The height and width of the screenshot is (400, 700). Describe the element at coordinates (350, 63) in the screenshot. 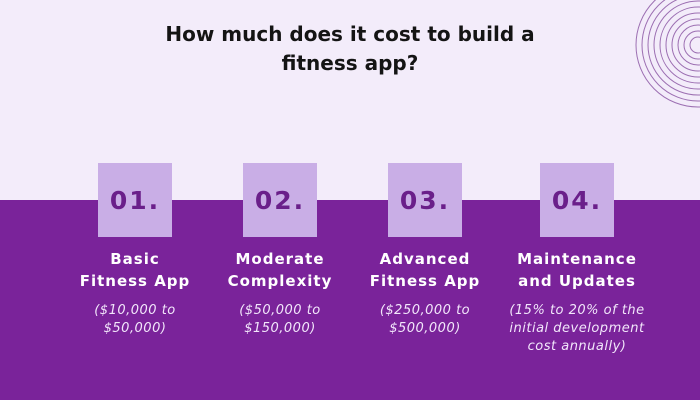

I see `title-line-2: fitness app?` at that location.